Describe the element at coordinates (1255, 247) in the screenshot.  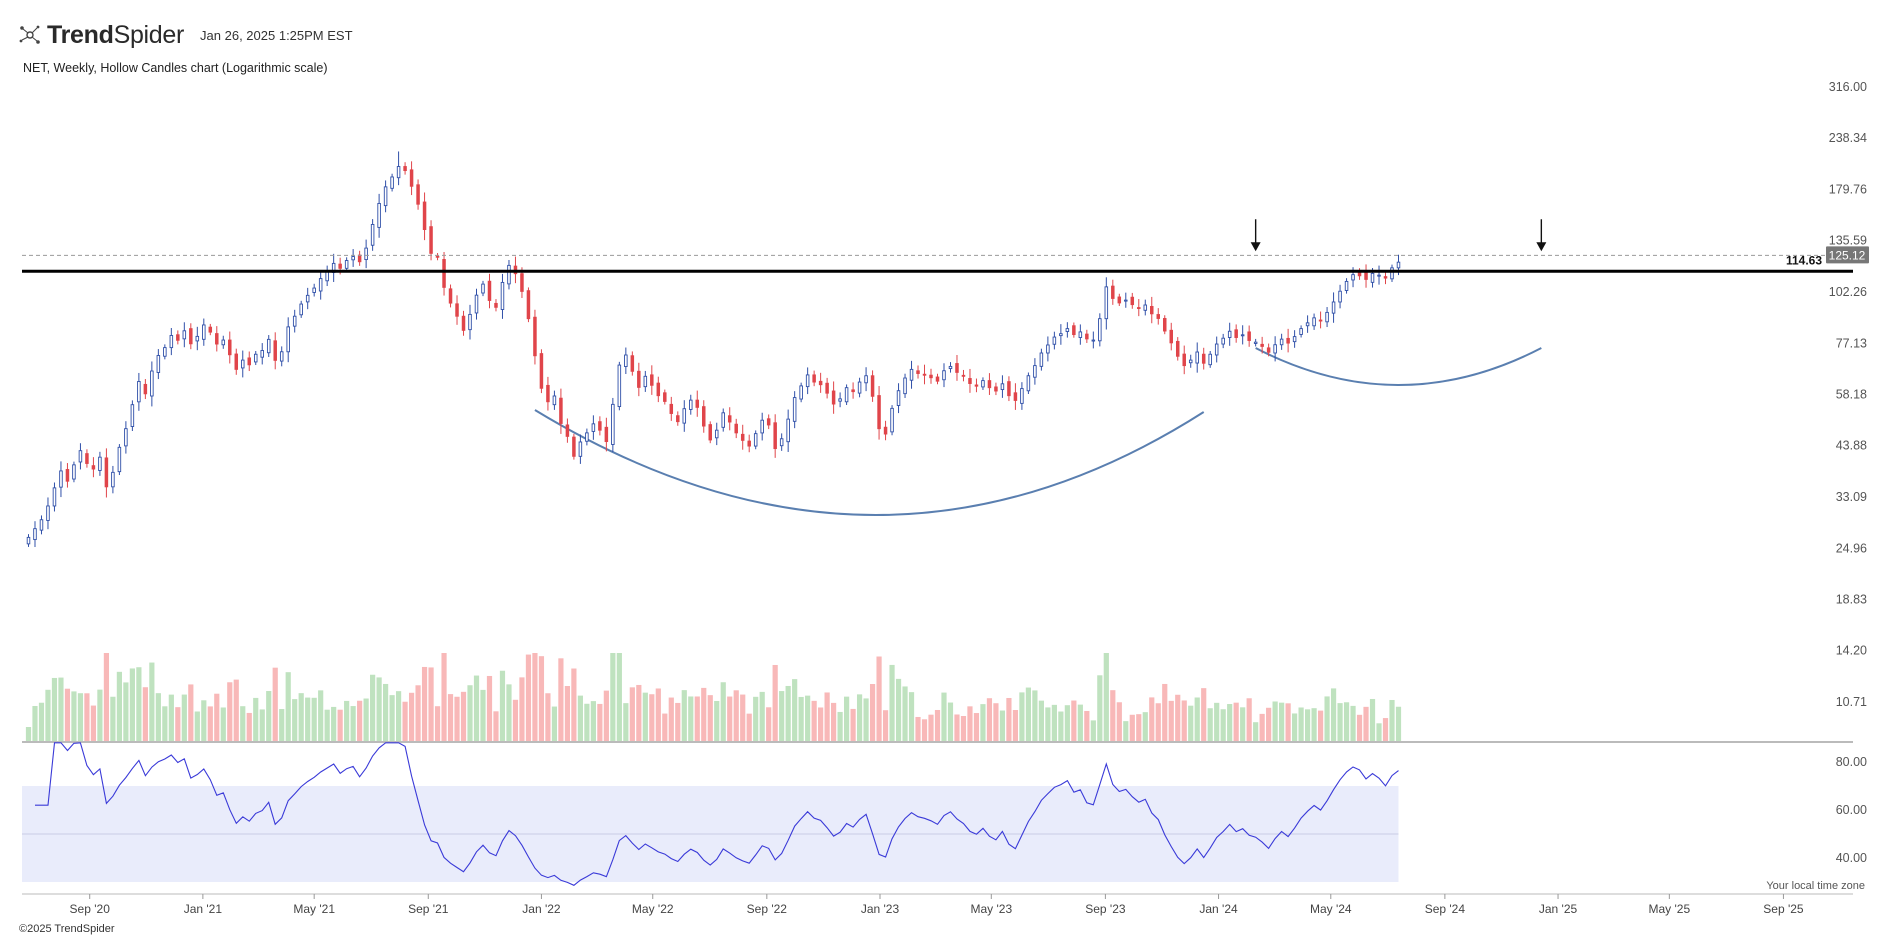
I see `annotation-arrow-icon` at that location.